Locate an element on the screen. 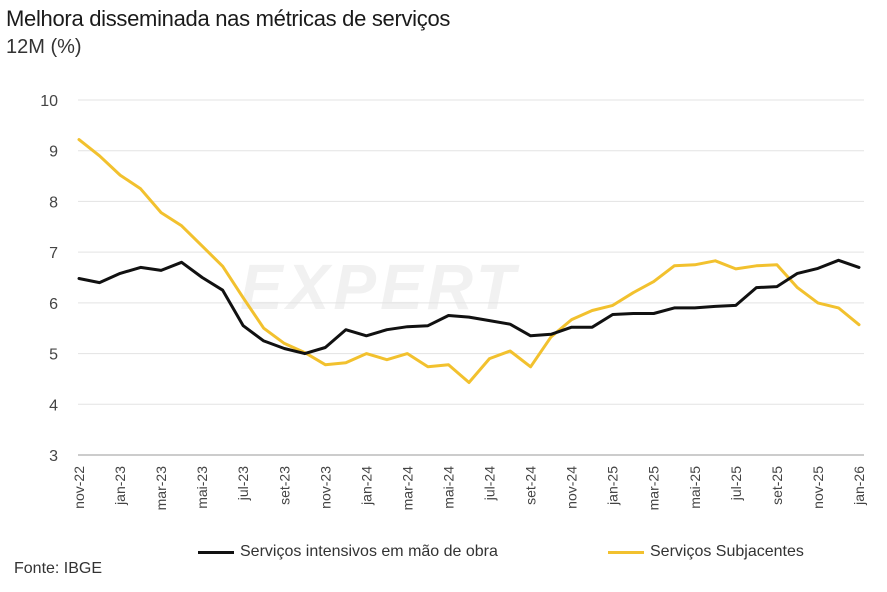  x-tick-label: nov-24 is located at coordinates (572, 487).